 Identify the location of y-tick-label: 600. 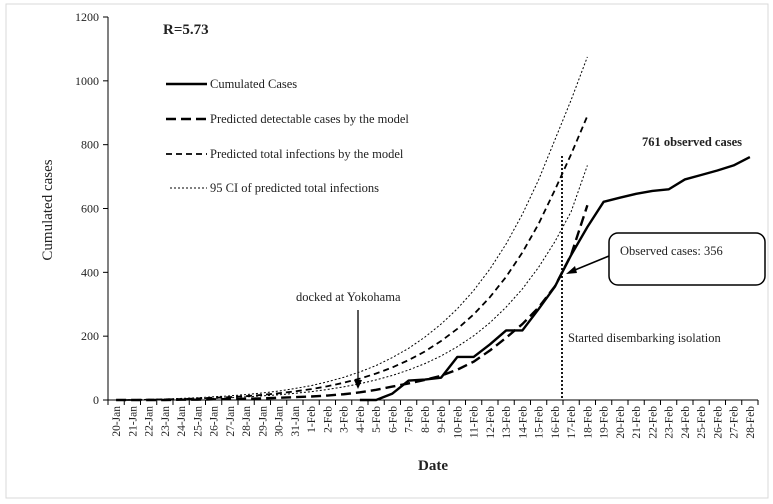
(90, 209).